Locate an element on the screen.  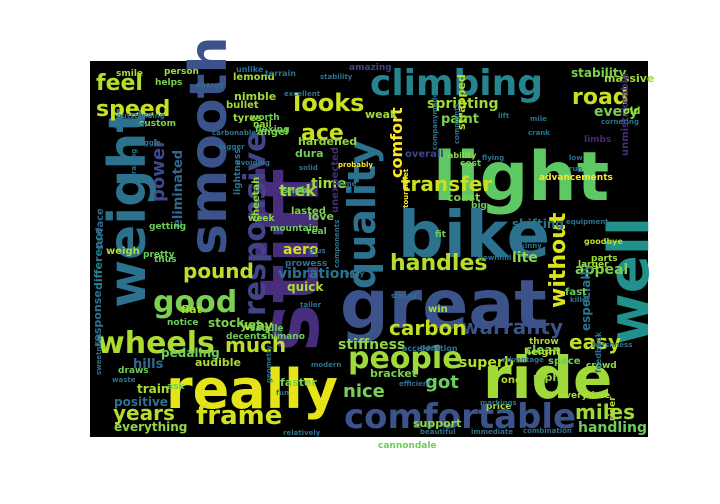
word-everything: everything is located at coordinates (150, 427).